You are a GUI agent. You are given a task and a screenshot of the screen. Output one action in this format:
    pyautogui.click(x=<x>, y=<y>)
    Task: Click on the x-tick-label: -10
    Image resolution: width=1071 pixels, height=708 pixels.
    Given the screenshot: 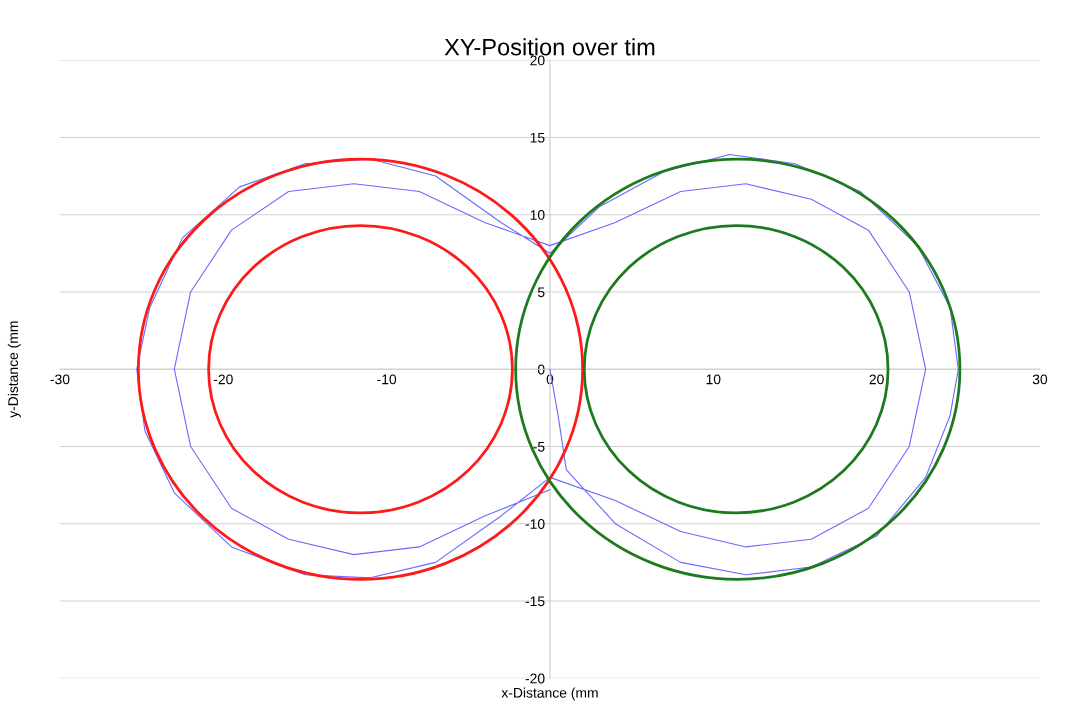 What is the action you would take?
    pyautogui.click(x=387, y=379)
    